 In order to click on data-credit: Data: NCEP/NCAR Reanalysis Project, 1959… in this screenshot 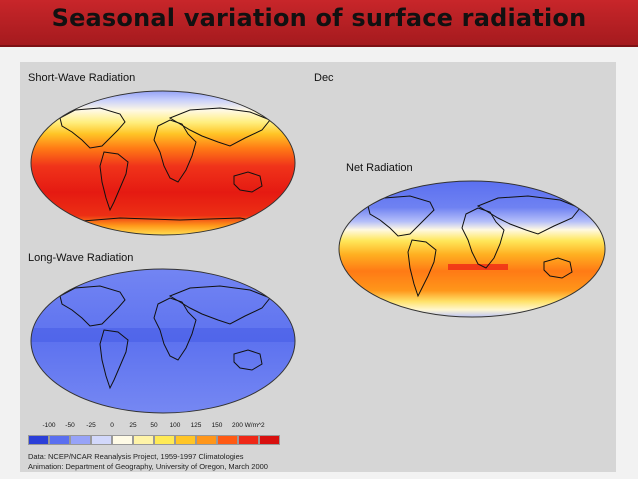, I will do `click(136, 456)`.